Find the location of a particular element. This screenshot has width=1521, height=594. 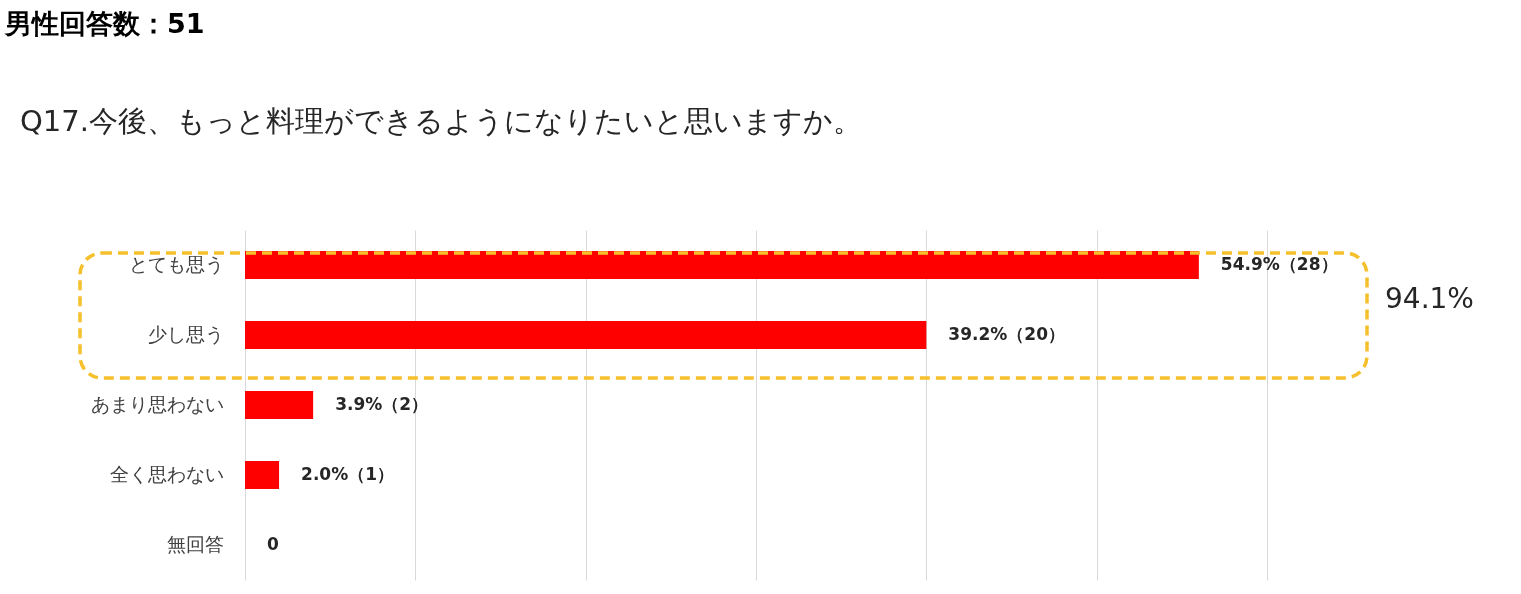

y-tick-label: あまり思わない is located at coordinates (157, 404).